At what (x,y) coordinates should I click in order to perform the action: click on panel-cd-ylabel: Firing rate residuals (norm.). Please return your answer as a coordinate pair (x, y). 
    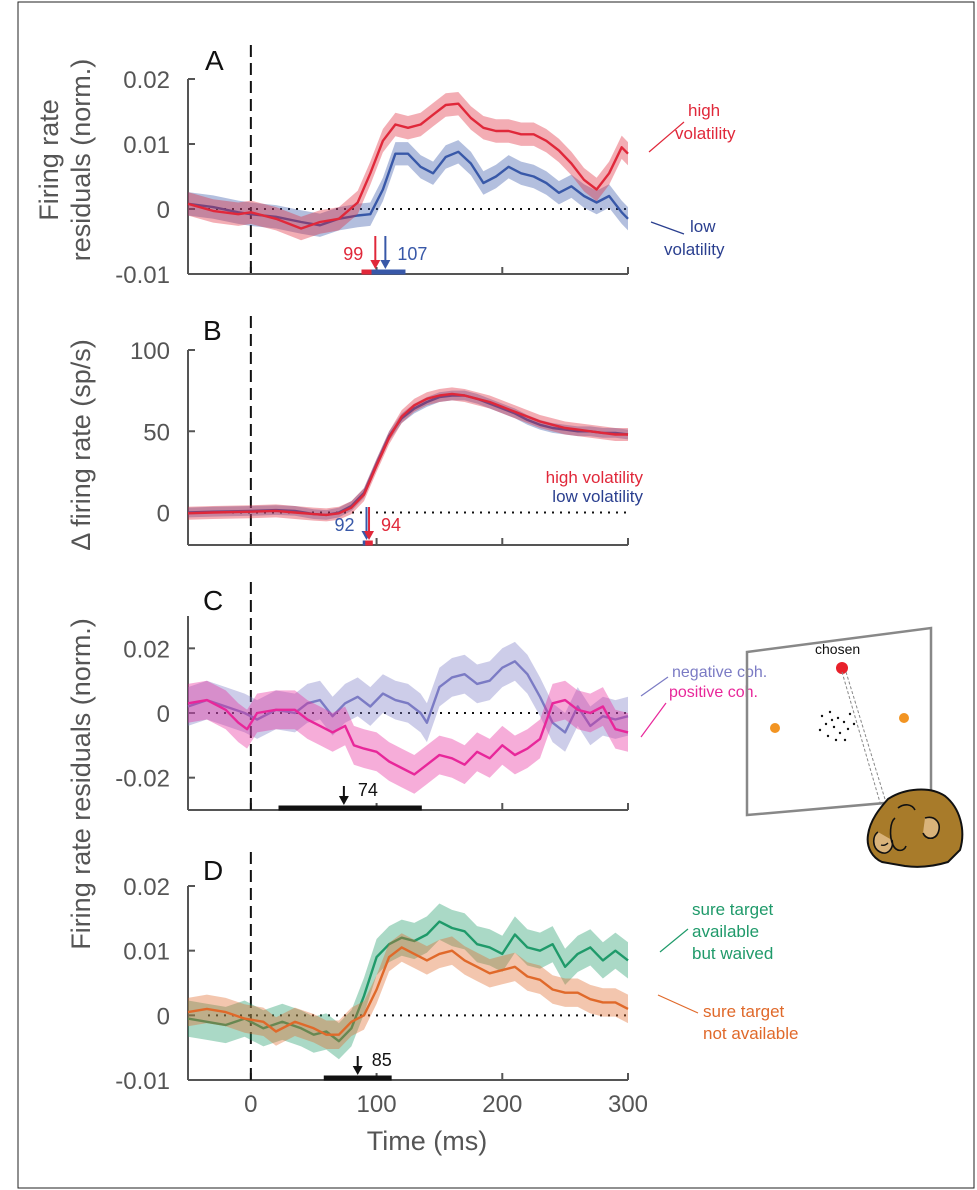
    Looking at the image, I should click on (81, 784).